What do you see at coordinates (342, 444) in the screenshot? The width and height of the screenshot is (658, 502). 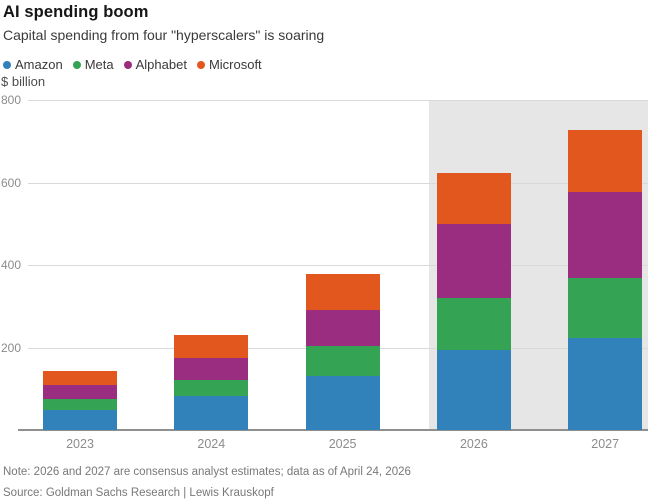 I see `x-tick-label-2025: 2025` at bounding box center [342, 444].